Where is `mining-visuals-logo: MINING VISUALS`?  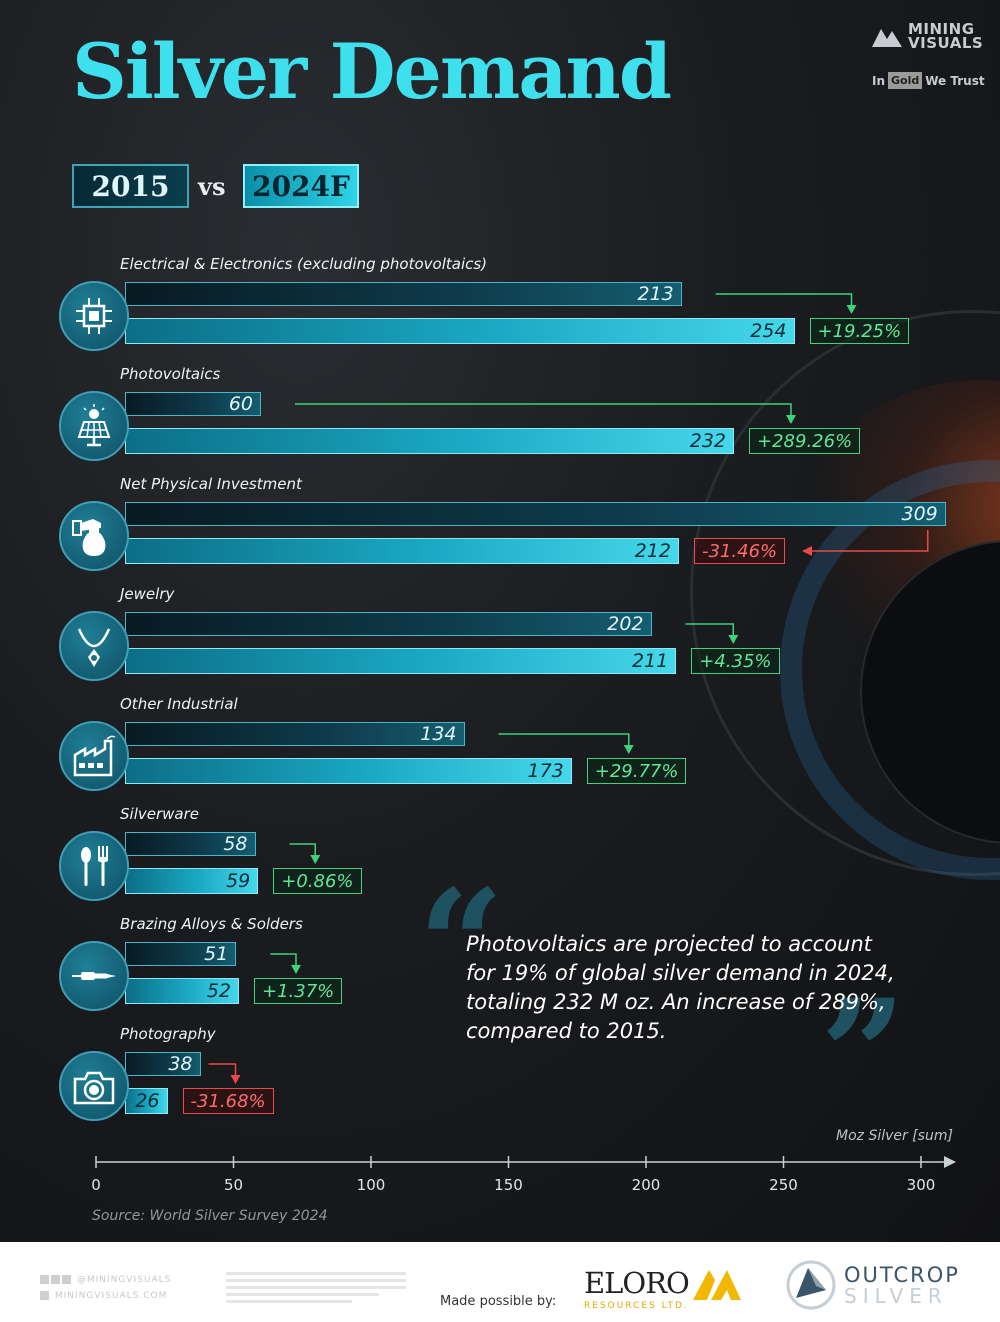
mining-visuals-logo: MINING VISUALS is located at coordinates (928, 36).